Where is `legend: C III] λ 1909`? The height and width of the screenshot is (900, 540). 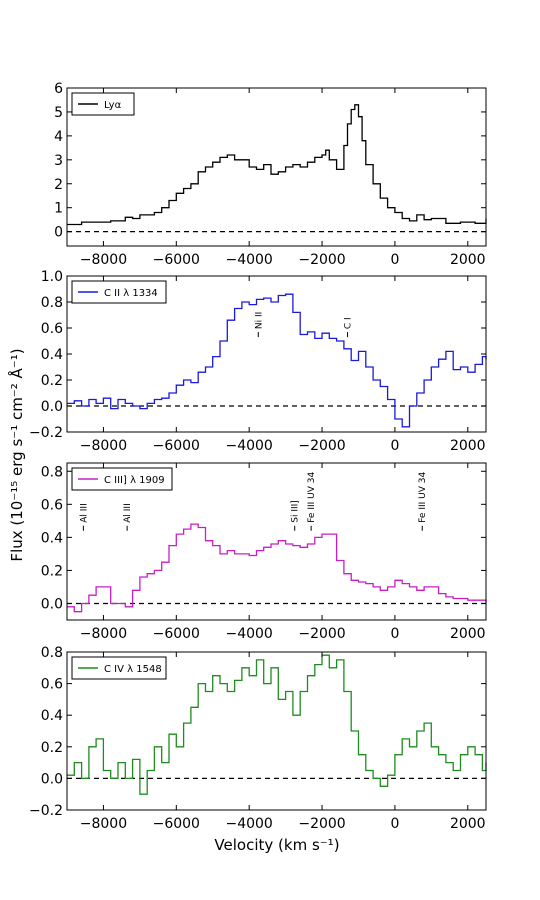 legend: C III] λ 1909 is located at coordinates (122, 479).